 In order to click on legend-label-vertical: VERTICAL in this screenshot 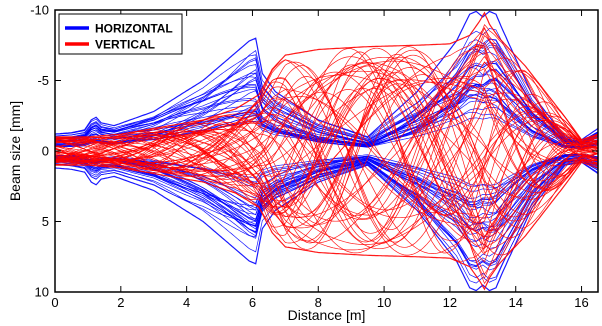, I will do `click(125, 45)`.